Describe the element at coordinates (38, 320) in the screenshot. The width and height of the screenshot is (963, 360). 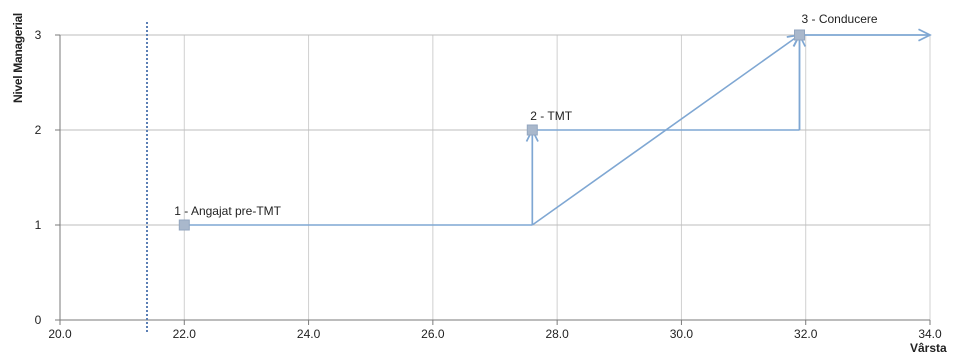
I see `y-tick-label: 0` at that location.